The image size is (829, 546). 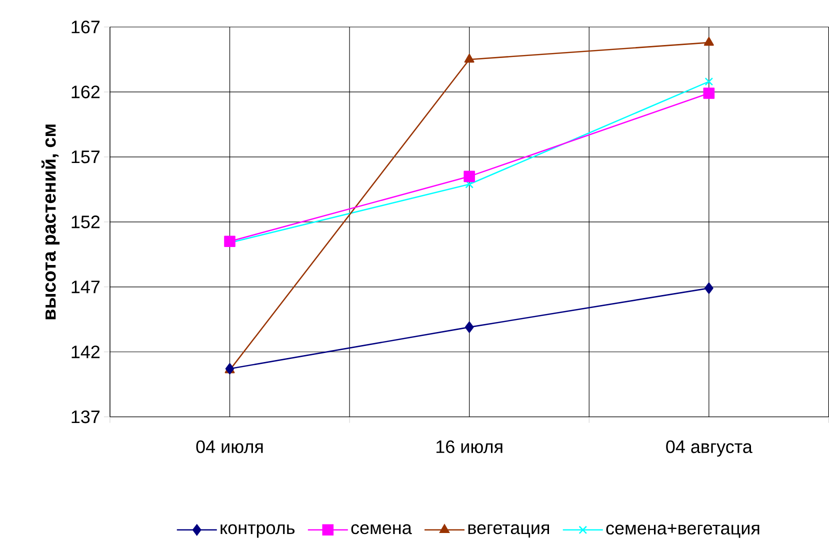 I want to click on legend-label: семена+вегетация, so click(x=683, y=531).